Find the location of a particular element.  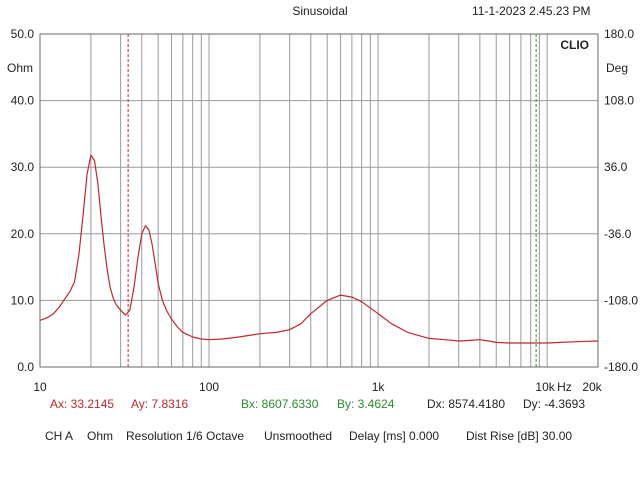

y-left-tick-label: 50.0 is located at coordinates (23, 34).